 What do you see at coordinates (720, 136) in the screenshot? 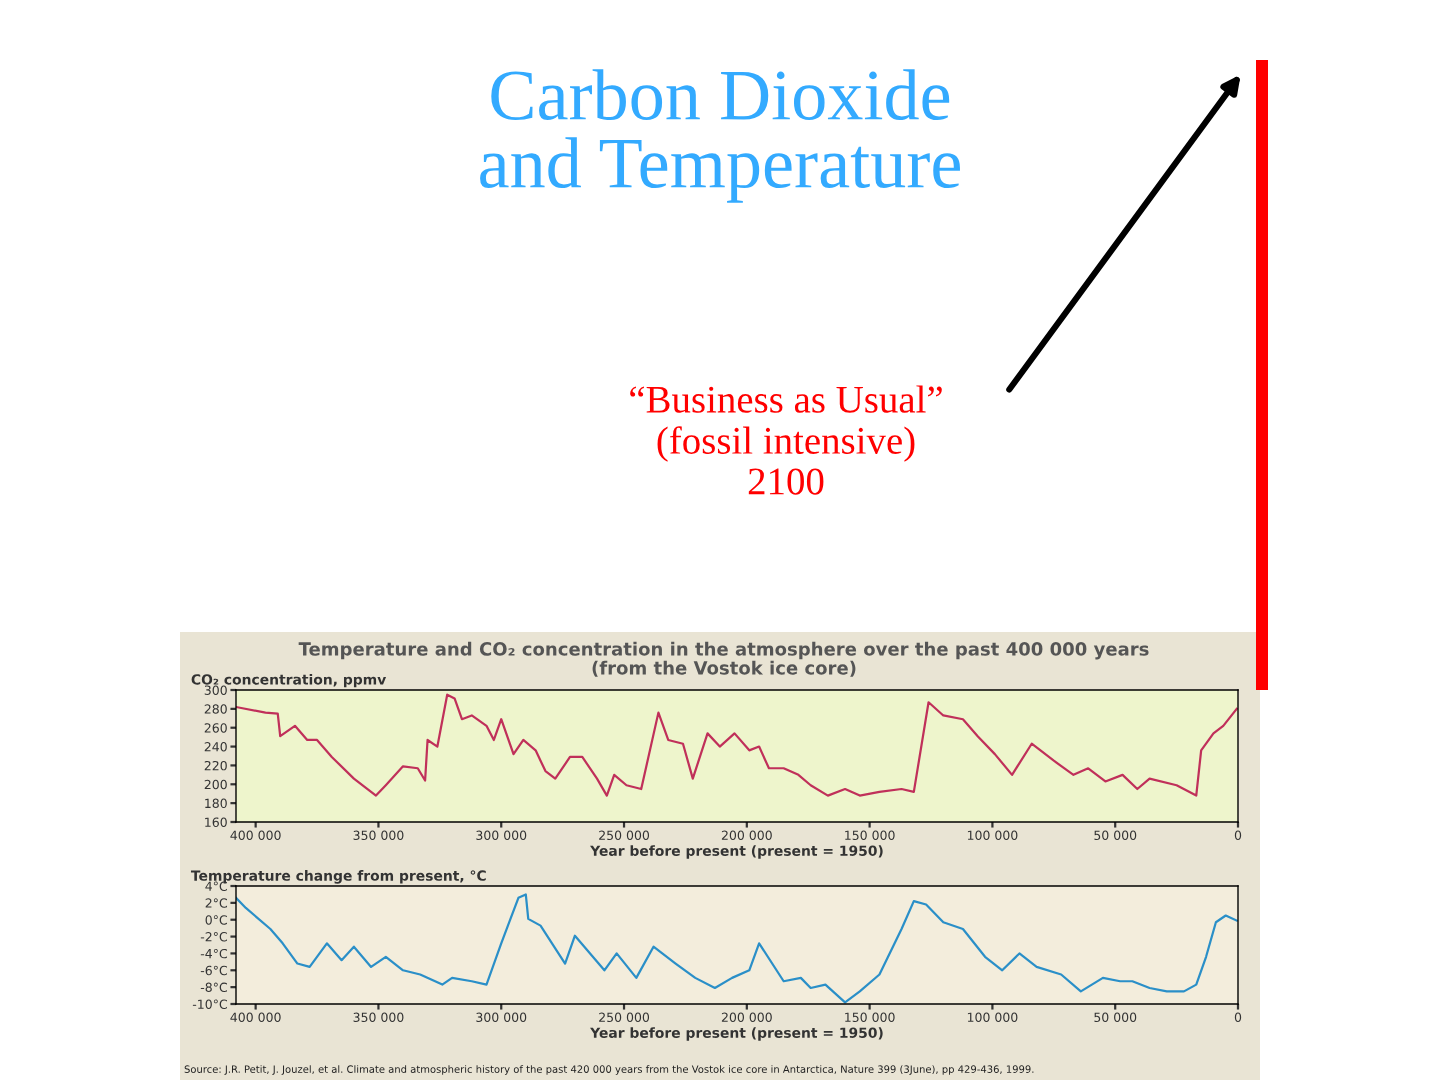
I see `chart-title: Carbon Dioxide and Temperature` at bounding box center [720, 136].